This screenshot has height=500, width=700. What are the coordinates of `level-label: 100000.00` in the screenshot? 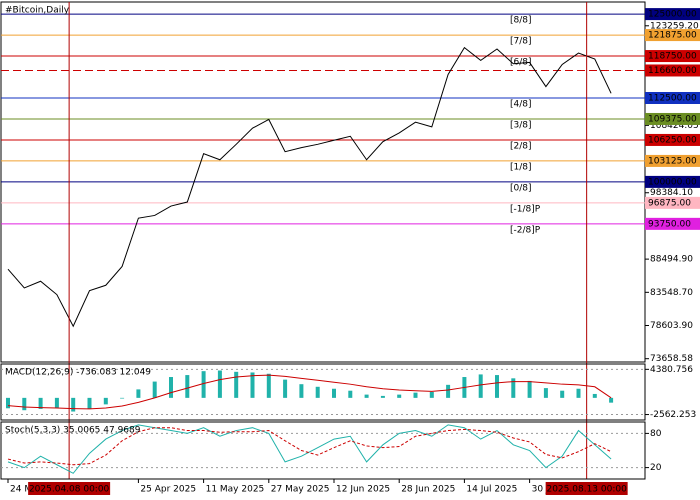 It's located at (672, 182).